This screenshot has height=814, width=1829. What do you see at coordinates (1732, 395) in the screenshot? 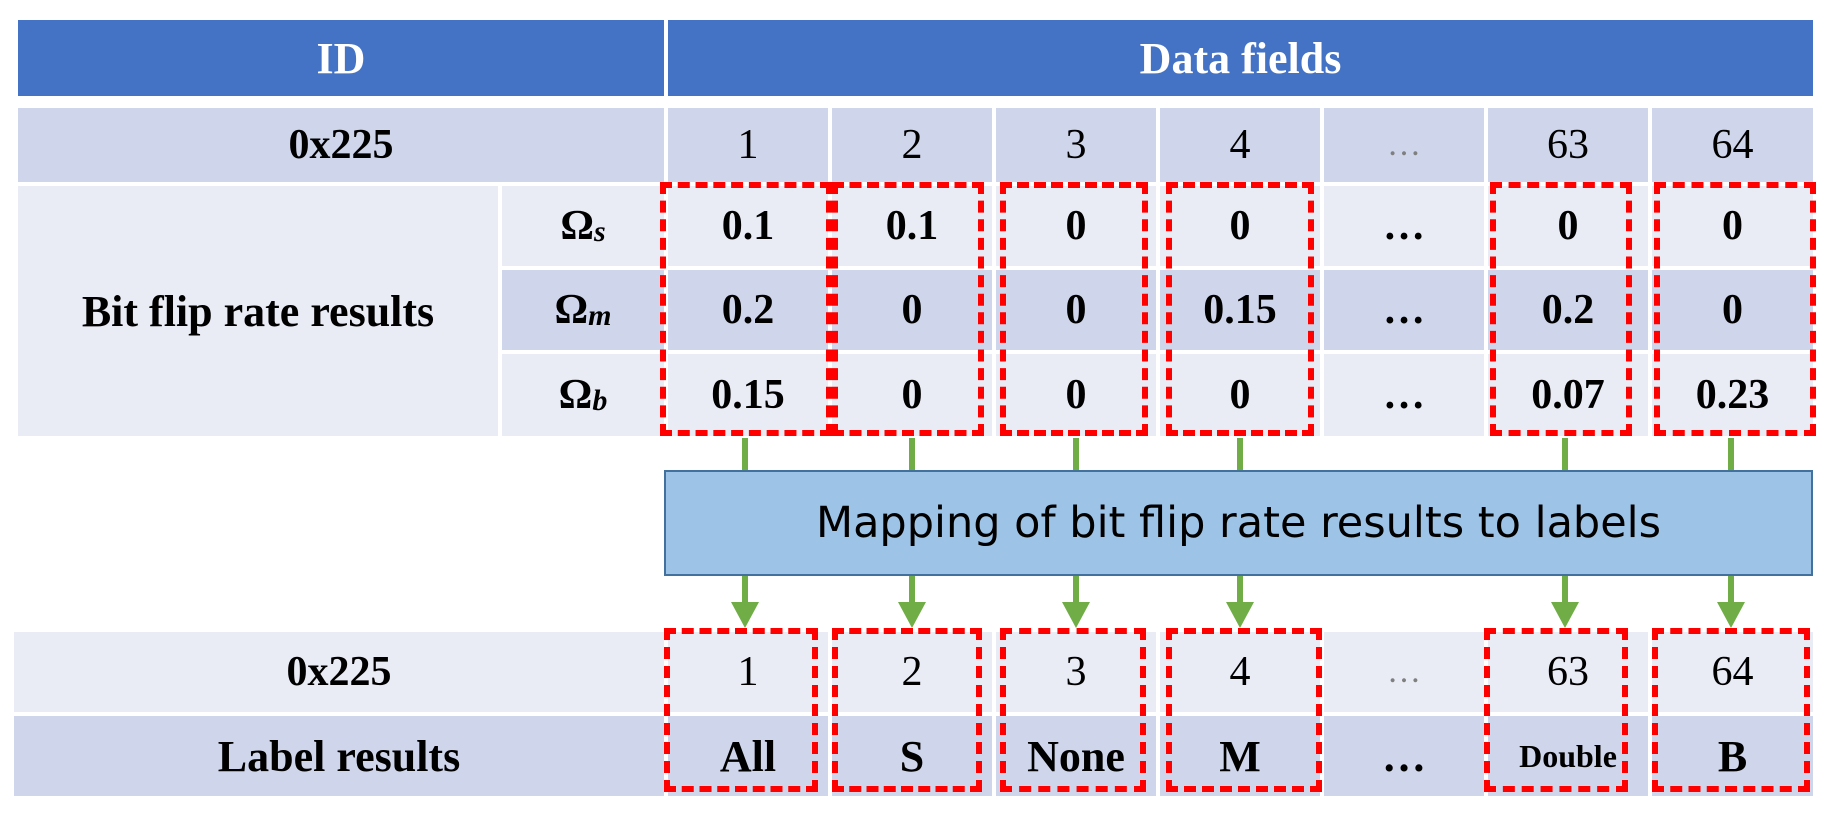
I see `bit-flip-value: 0.23` at bounding box center [1732, 395].